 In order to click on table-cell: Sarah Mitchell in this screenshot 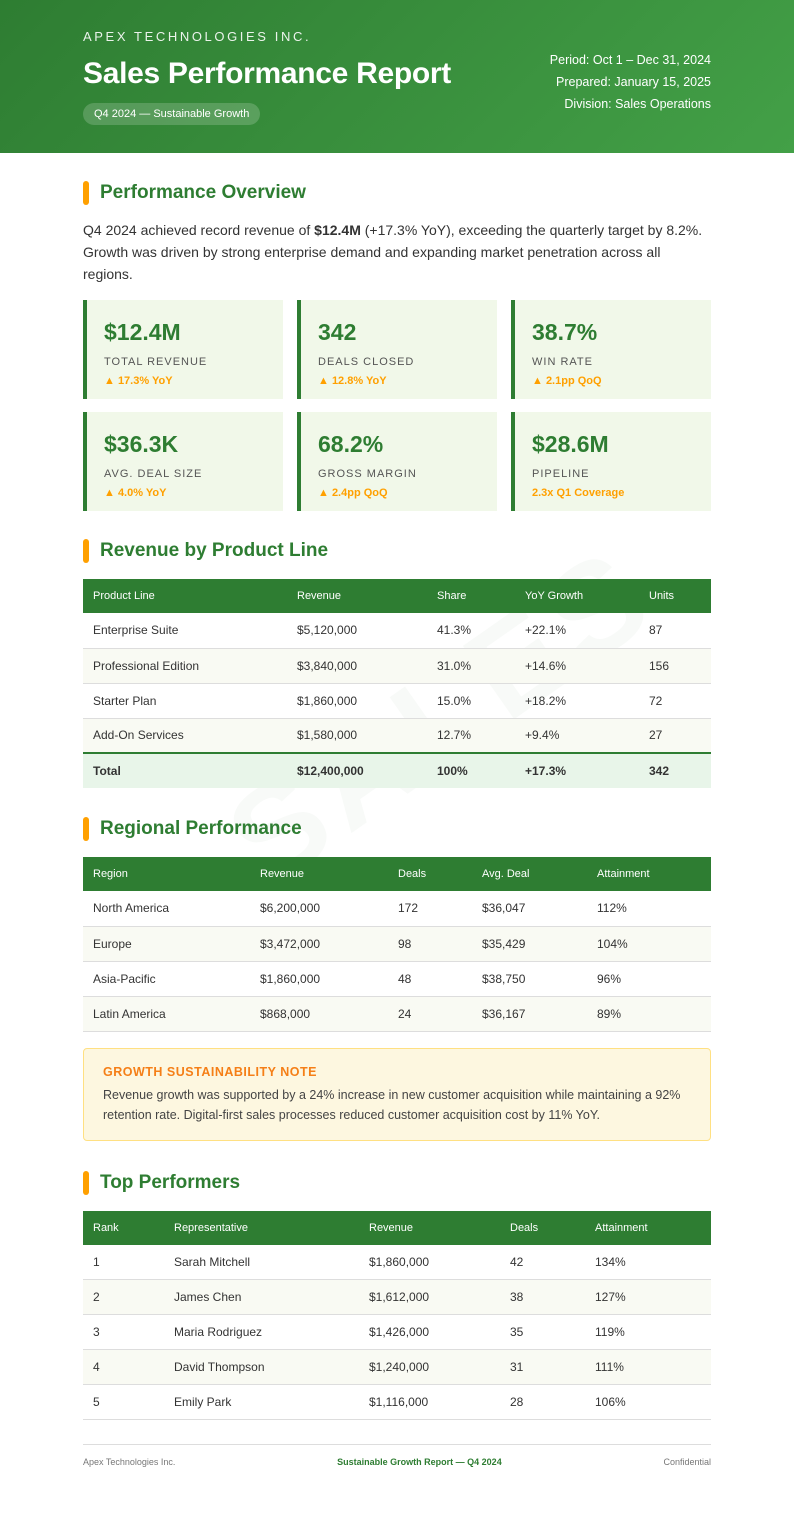, I will do `click(261, 1262)`.